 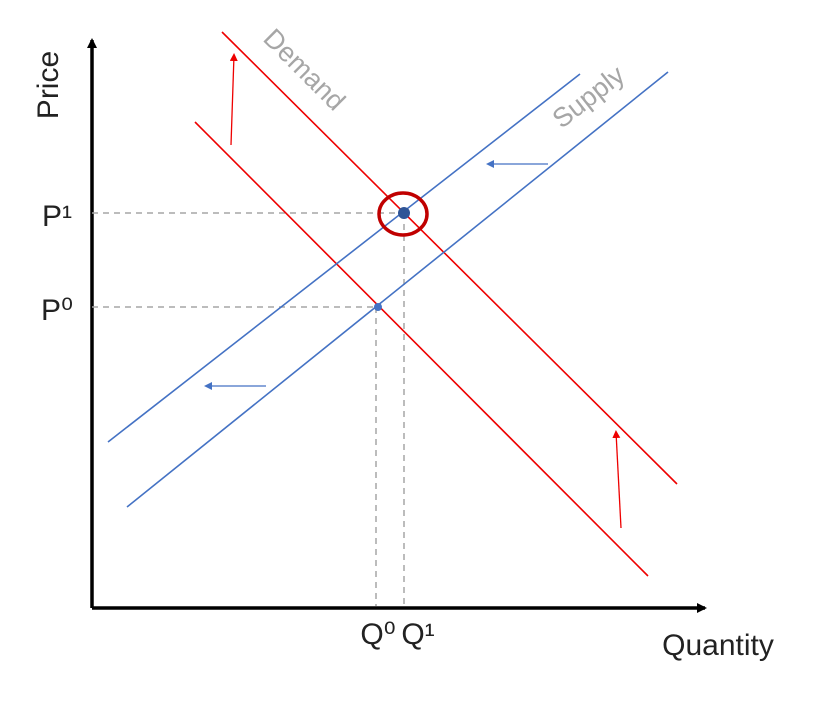 I want to click on price-label: P¹, so click(x=57, y=216).